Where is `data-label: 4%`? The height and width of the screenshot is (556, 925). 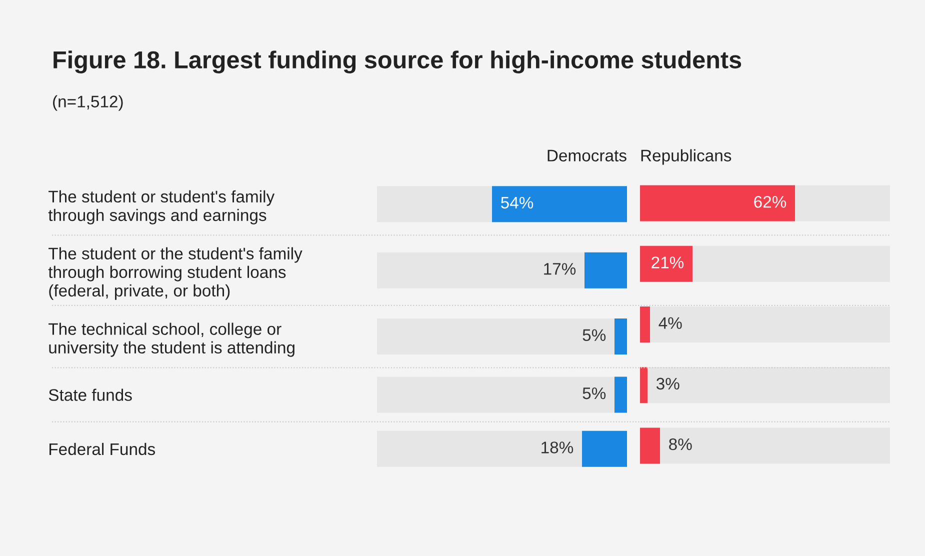 data-label: 4% is located at coordinates (670, 323).